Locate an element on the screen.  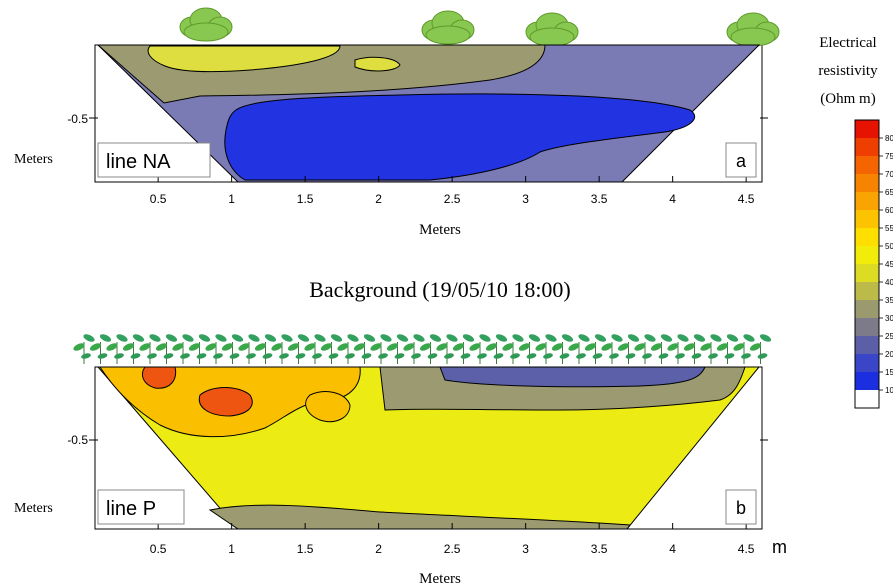
panel-a-ticks: 0.5 1 1.5 2 2.5 3 3.5 4 4.5 is located at coordinates (428, 161).